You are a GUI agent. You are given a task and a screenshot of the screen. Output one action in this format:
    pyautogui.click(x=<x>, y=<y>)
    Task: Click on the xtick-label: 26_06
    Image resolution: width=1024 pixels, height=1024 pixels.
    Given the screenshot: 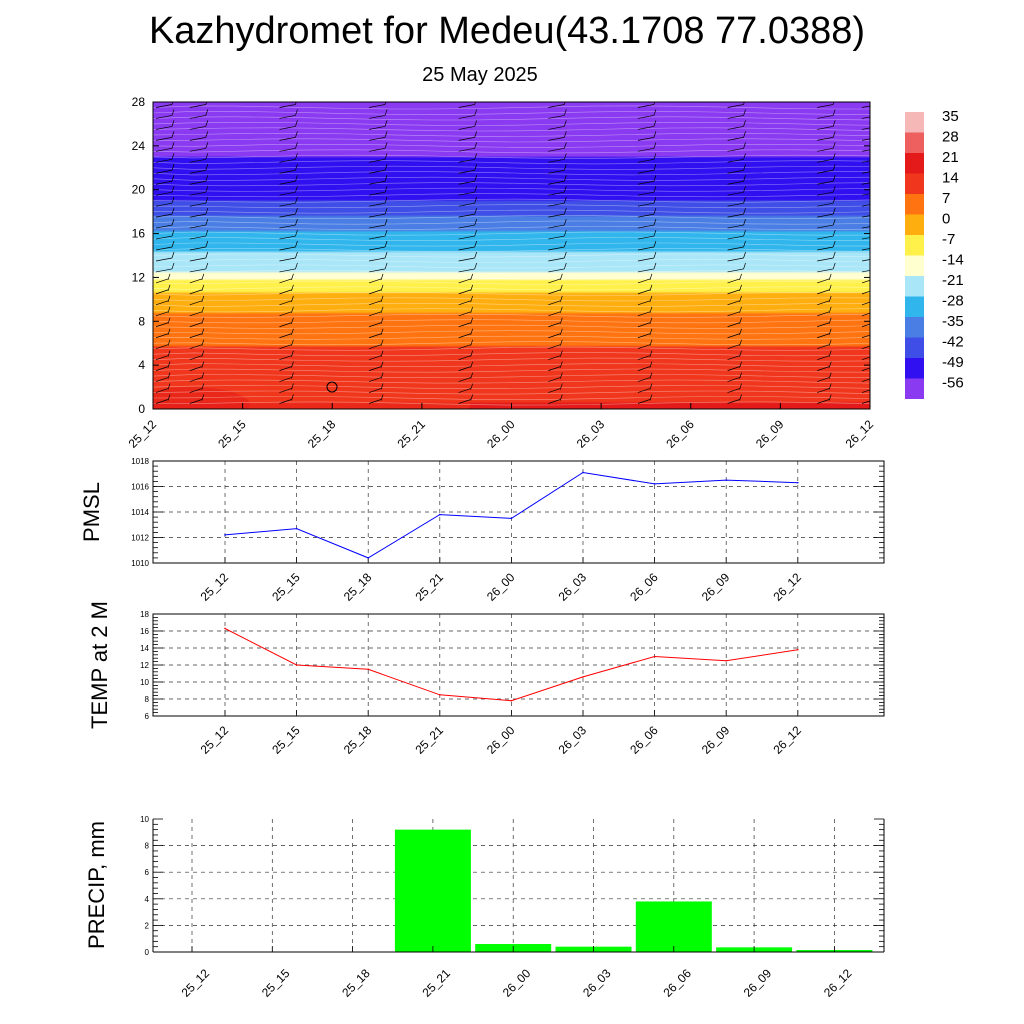 What is the action you would take?
    pyautogui.click(x=644, y=587)
    